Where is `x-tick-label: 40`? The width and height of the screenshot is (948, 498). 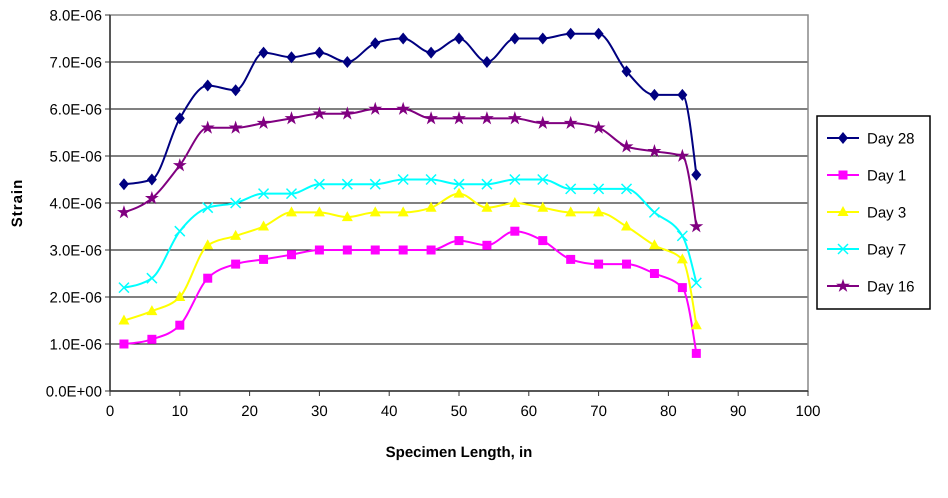 x-tick-label: 40 is located at coordinates (389, 411).